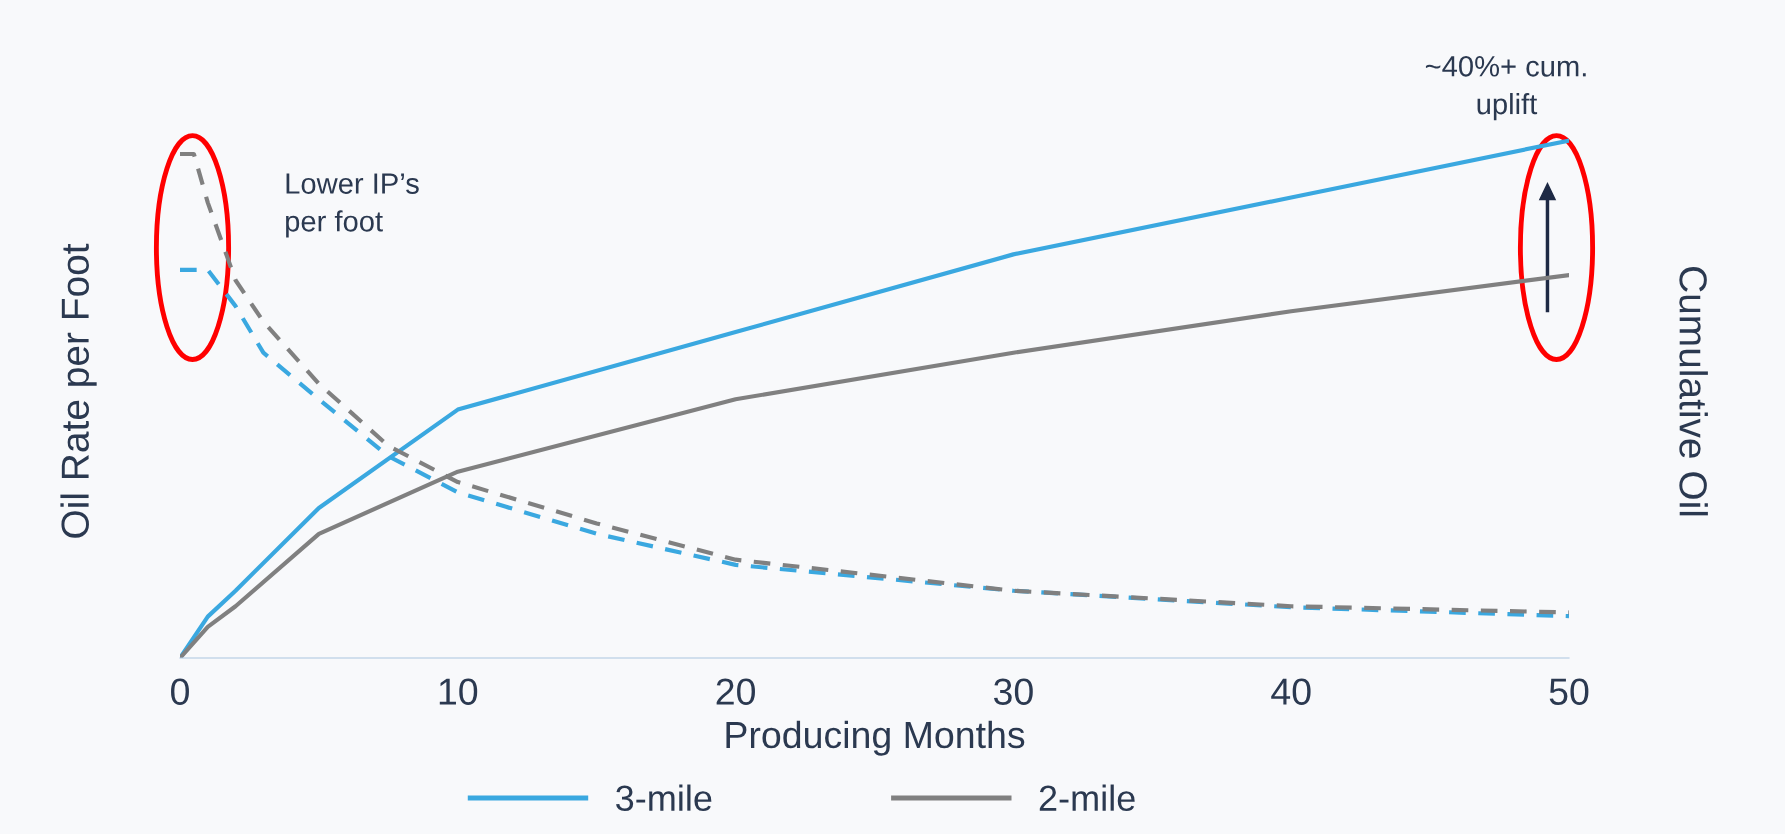  What do you see at coordinates (78, 390) in the screenshot?
I see `y-axis-title: Oil Rate per Foot` at bounding box center [78, 390].